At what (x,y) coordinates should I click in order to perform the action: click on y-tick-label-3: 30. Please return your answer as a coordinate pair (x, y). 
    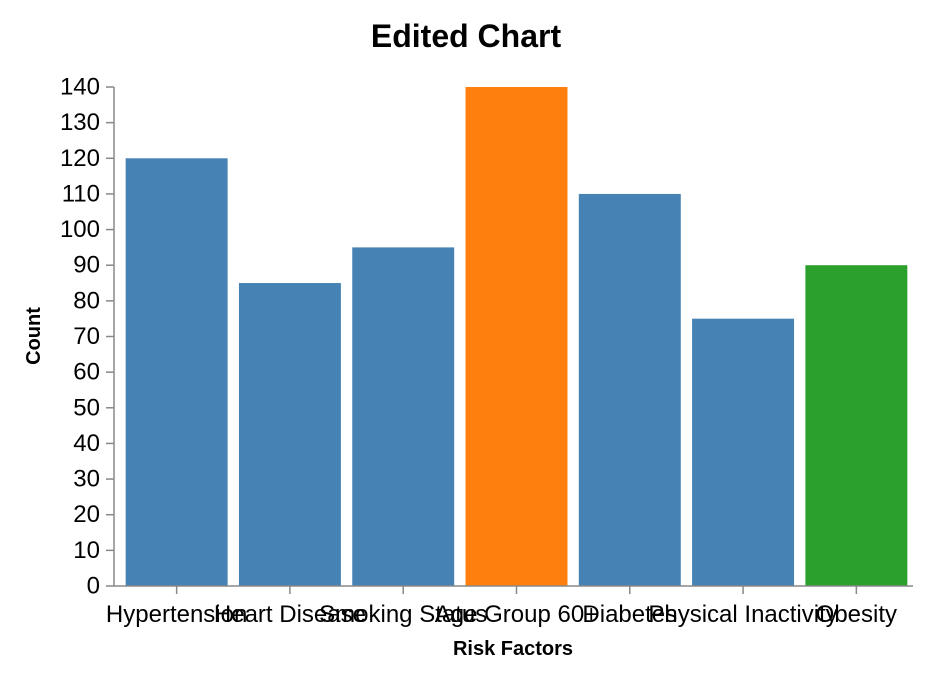
    Looking at the image, I should click on (86, 479).